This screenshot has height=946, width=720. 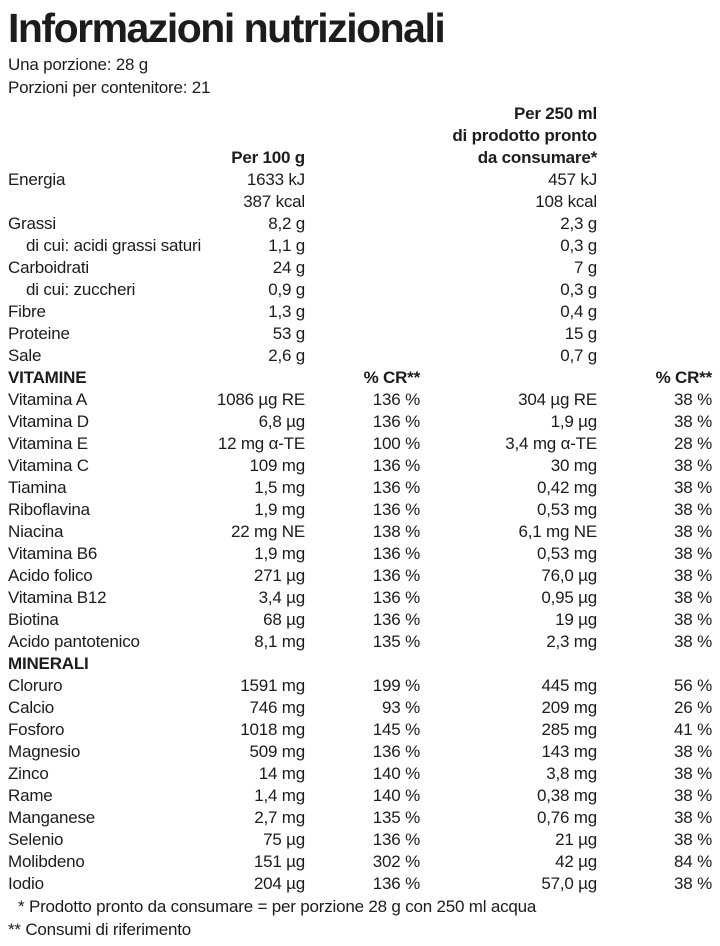 What do you see at coordinates (286, 355) in the screenshot?
I see `value-per-100g: 2,6 g` at bounding box center [286, 355].